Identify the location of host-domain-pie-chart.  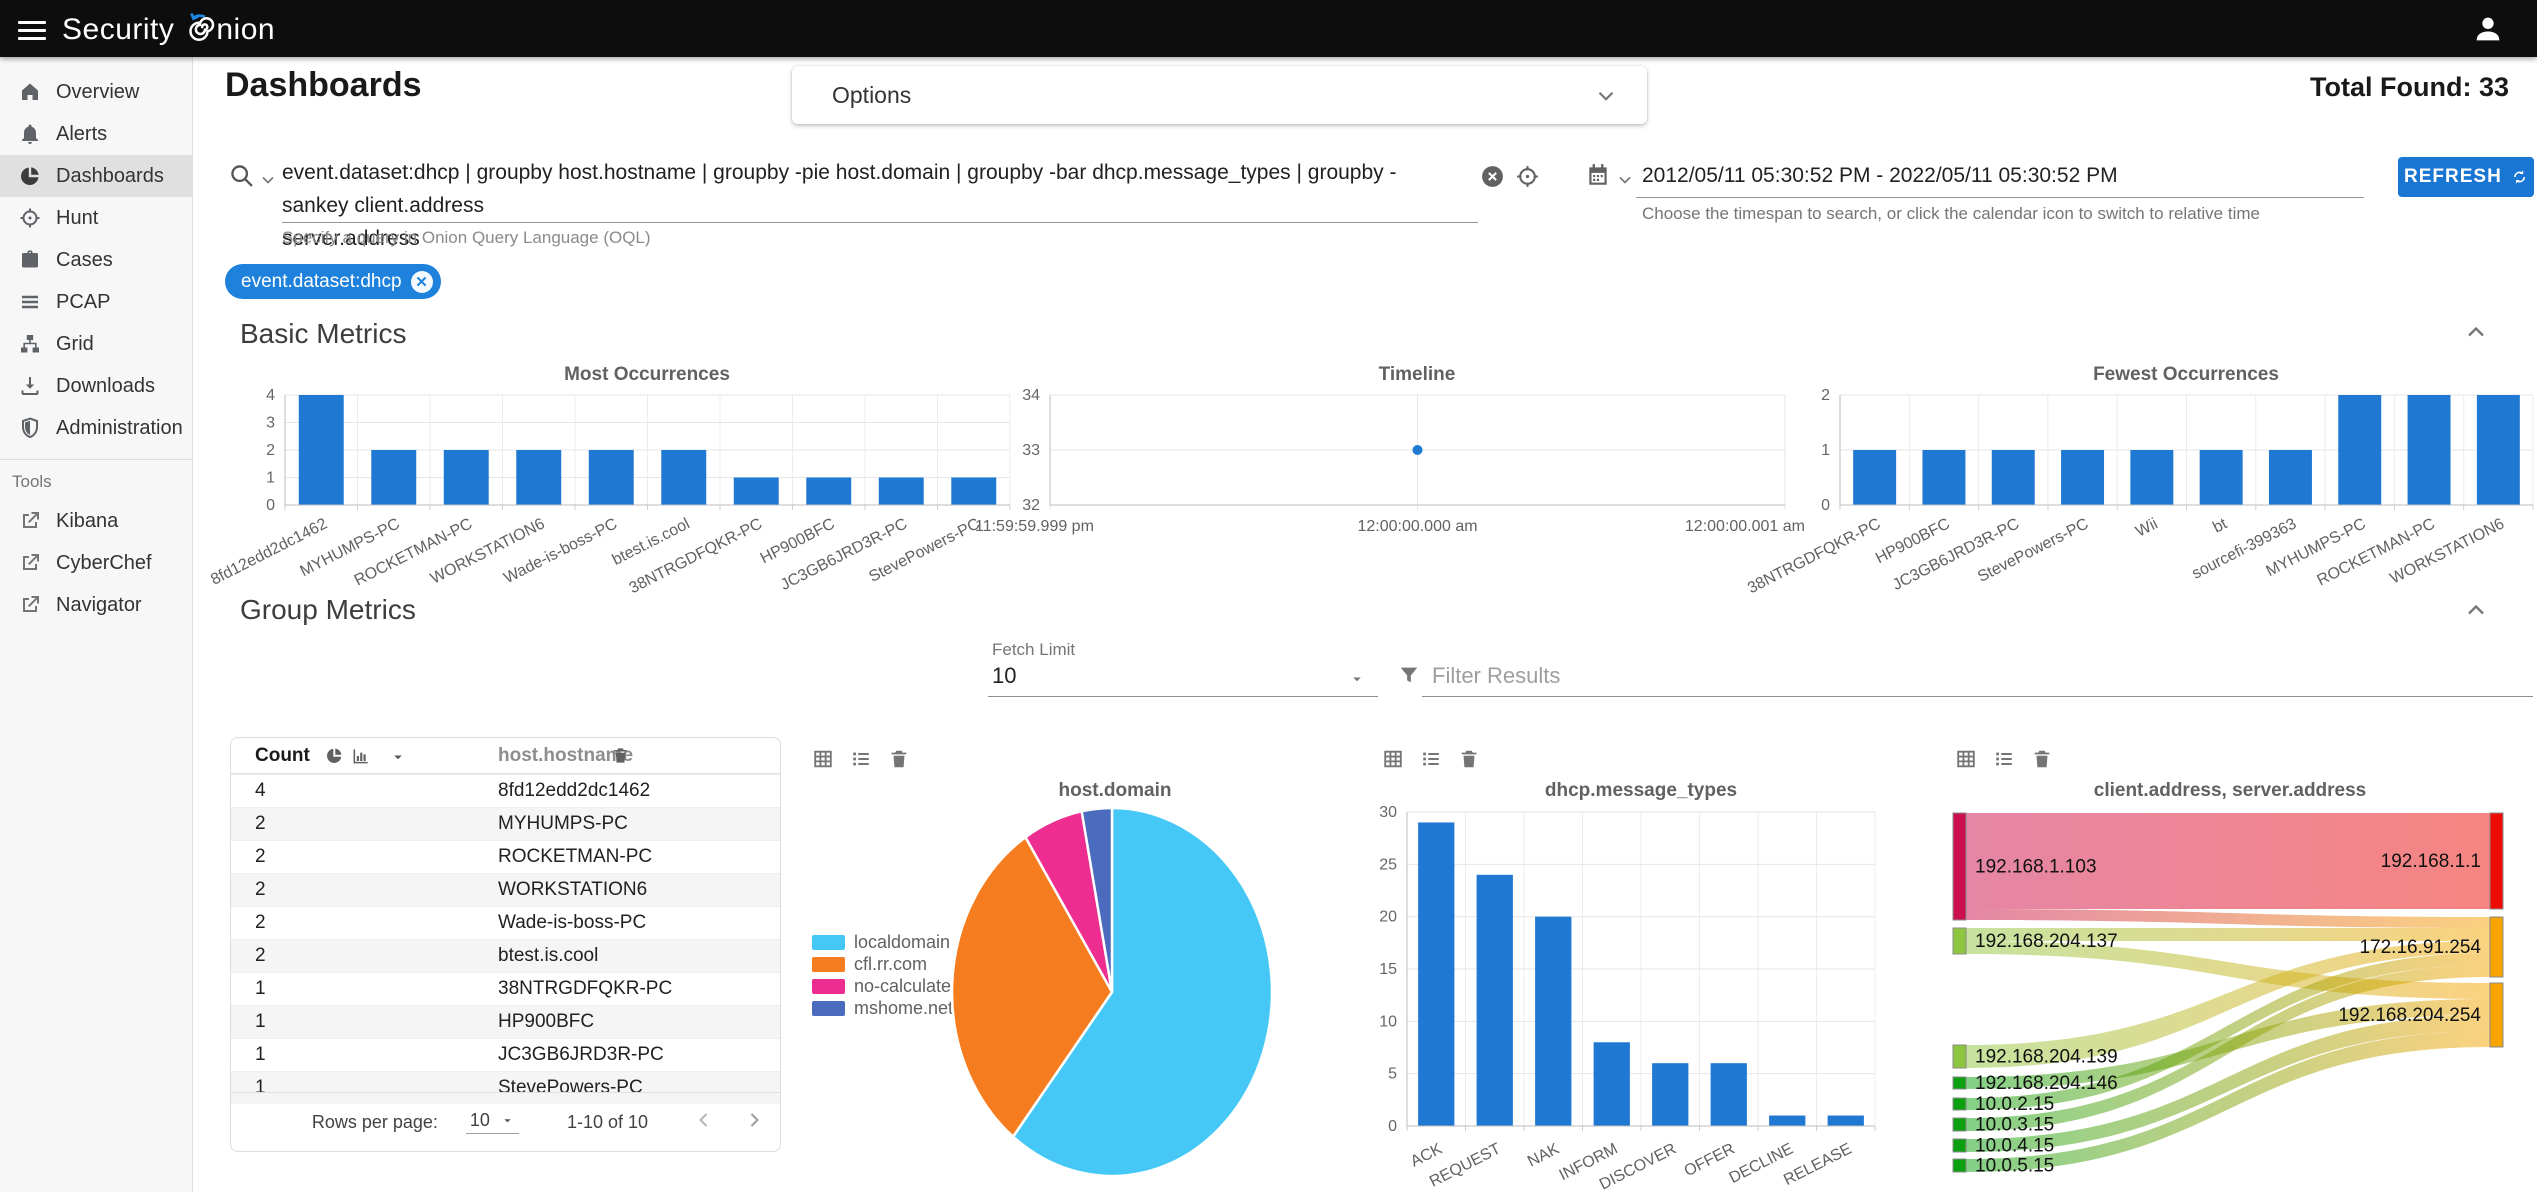
(1112, 992).